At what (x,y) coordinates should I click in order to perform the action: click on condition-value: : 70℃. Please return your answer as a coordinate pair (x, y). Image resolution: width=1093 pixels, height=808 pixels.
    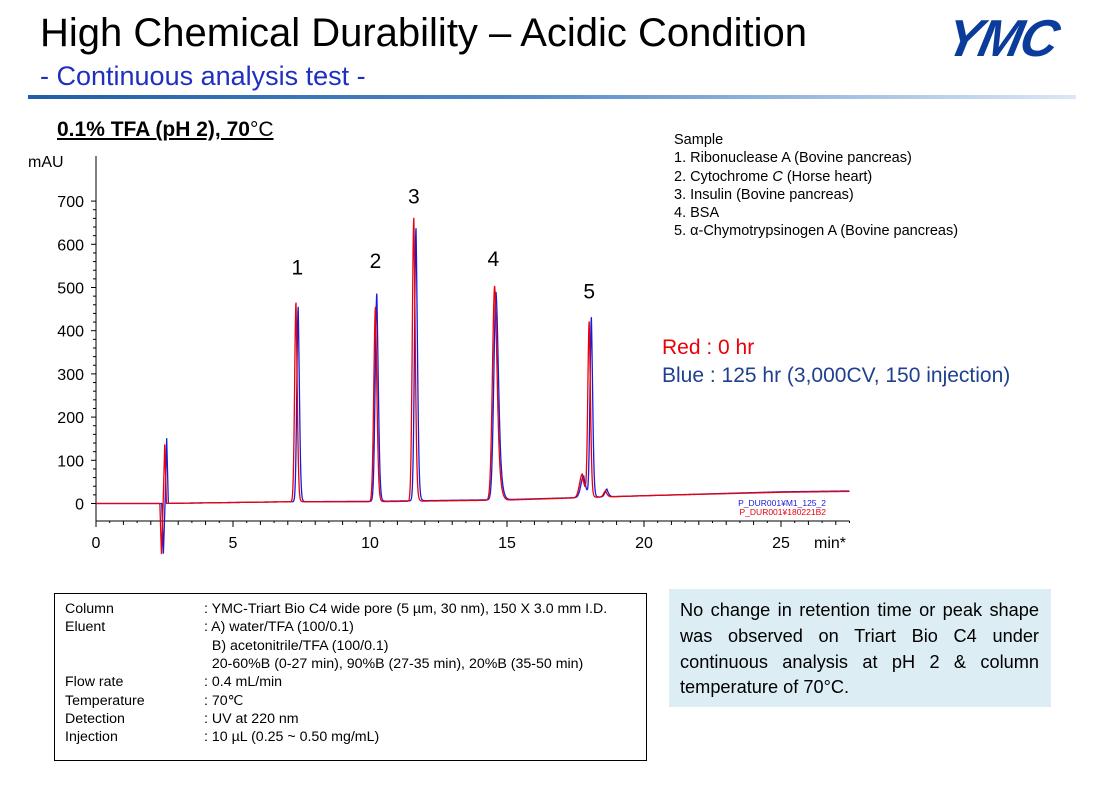
    Looking at the image, I should click on (224, 700).